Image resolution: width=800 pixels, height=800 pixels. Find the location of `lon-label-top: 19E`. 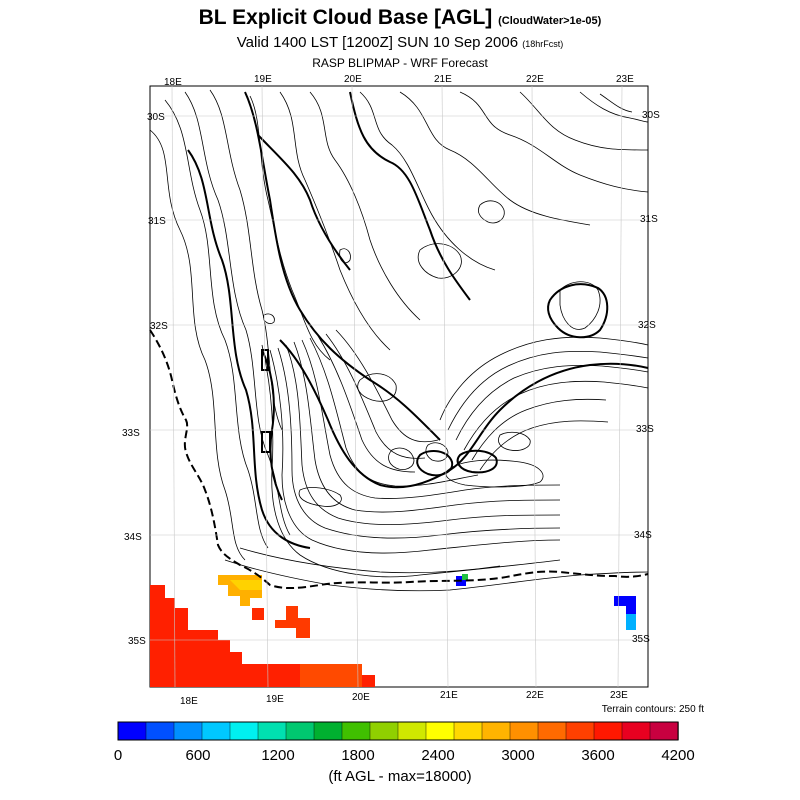

lon-label-top: 19E is located at coordinates (263, 79).